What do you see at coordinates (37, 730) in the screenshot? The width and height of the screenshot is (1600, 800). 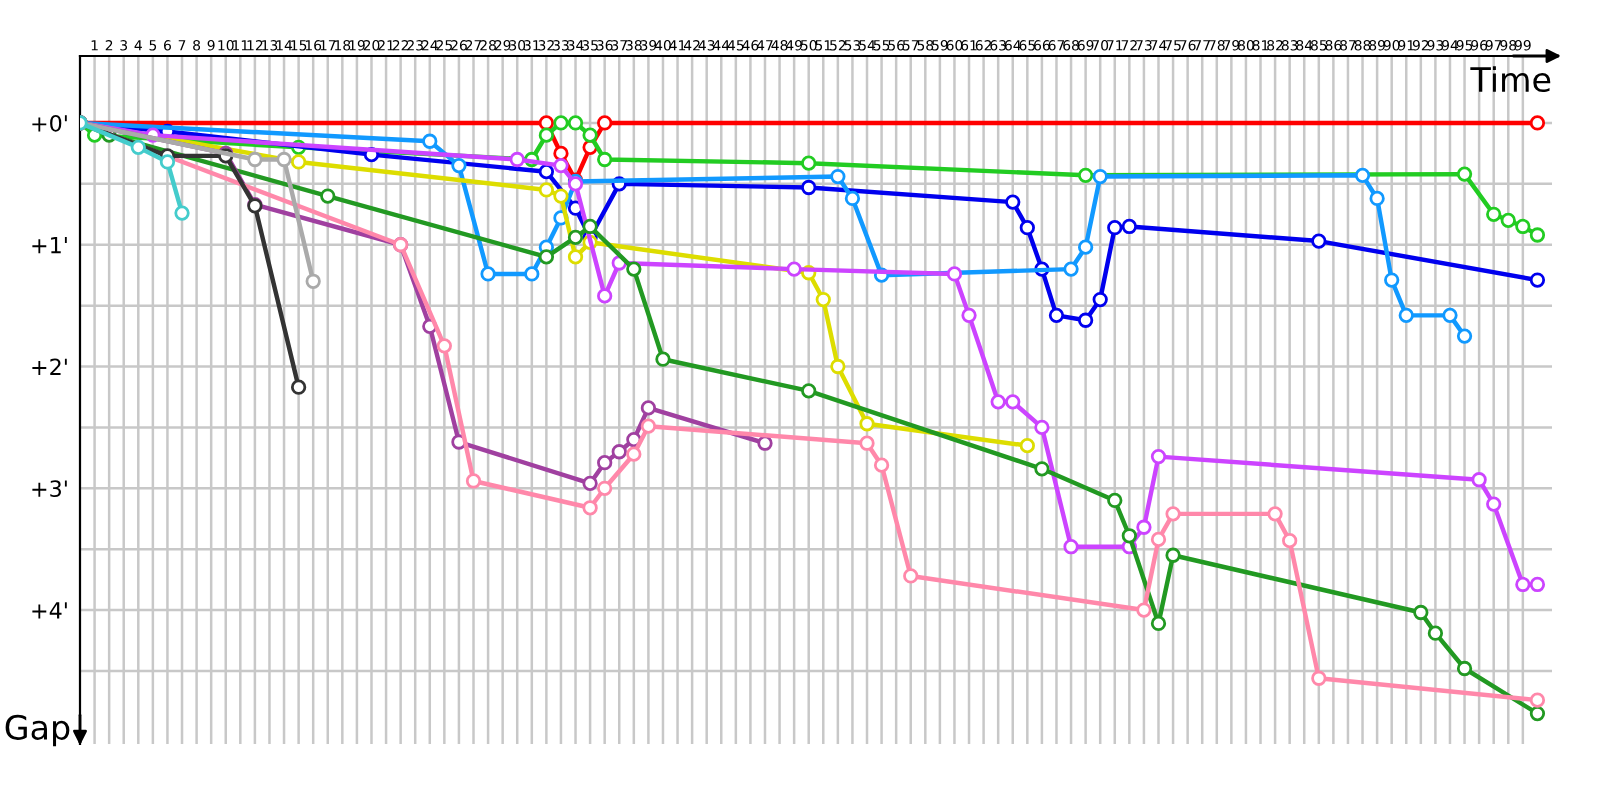 I see `y-axis-title: Gap` at bounding box center [37, 730].